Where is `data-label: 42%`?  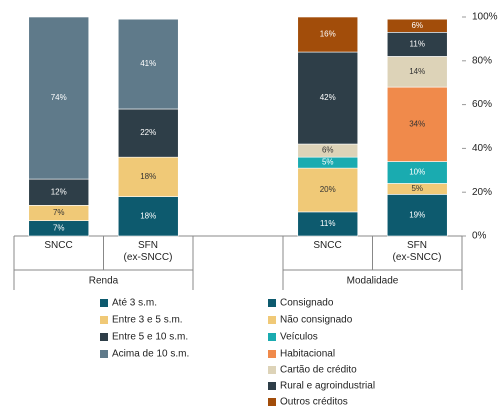 data-label: 42% is located at coordinates (328, 97).